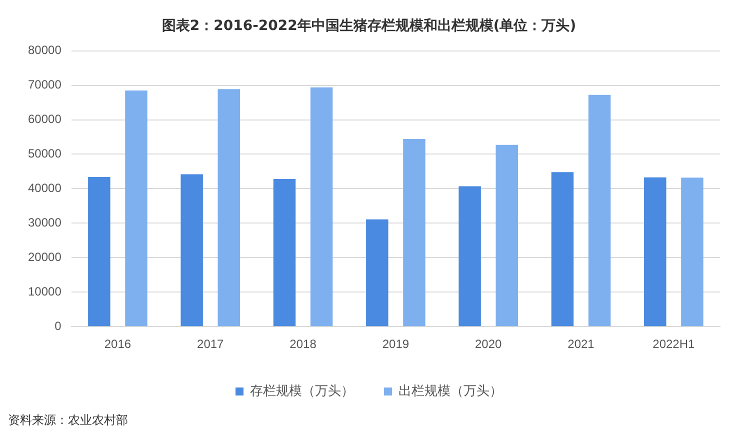 This screenshot has height=445, width=748. I want to click on x-tick-label: 2019, so click(396, 344).